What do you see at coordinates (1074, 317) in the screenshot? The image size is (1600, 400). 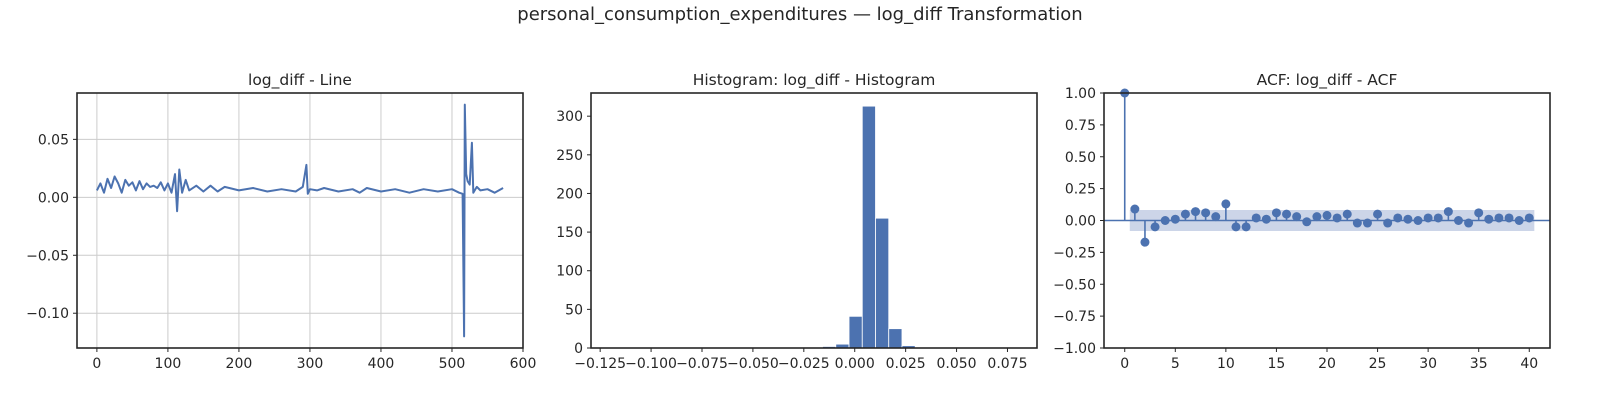 I see `y-tick-label: −0.75` at bounding box center [1074, 317].